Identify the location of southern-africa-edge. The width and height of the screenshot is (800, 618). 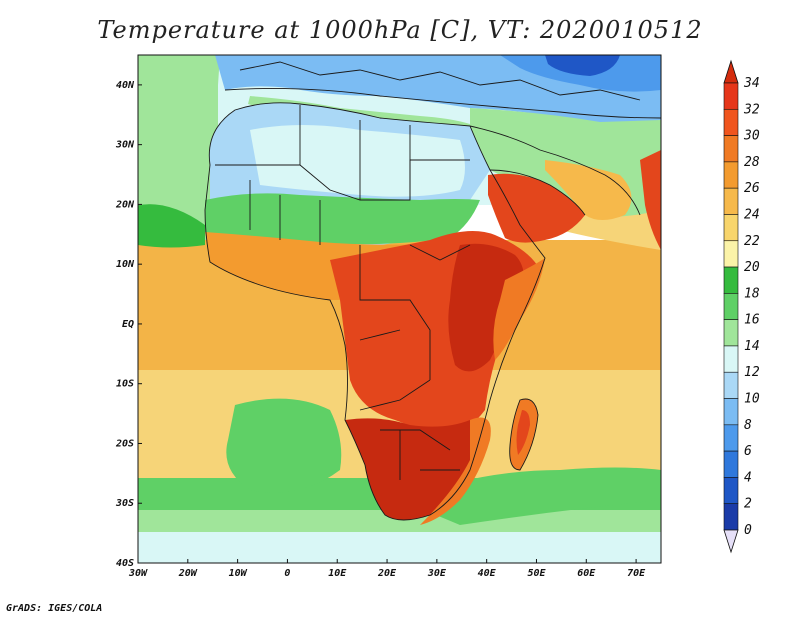
(455, 471).